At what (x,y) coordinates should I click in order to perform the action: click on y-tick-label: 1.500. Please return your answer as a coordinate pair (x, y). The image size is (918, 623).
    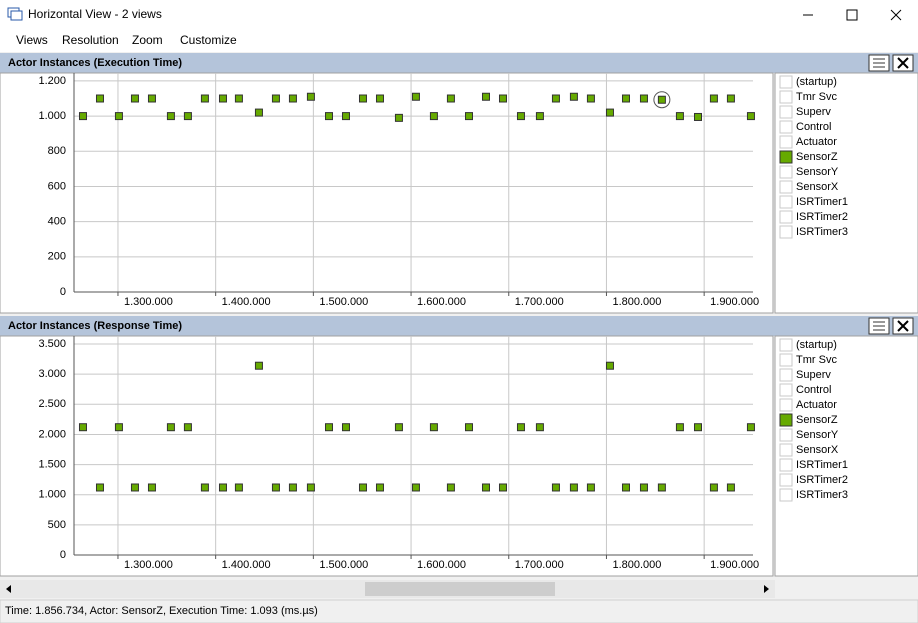
    Looking at the image, I should click on (52, 464).